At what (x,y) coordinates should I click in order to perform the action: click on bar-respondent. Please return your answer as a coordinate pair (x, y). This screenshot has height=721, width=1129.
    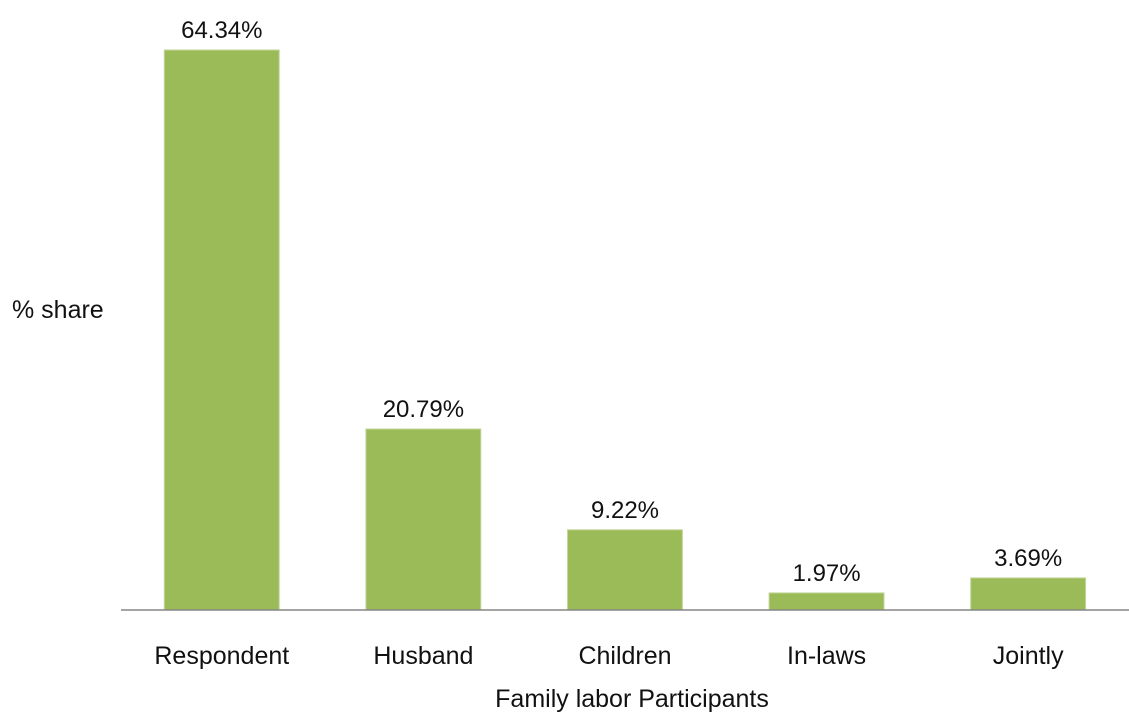
    Looking at the image, I should click on (221, 330).